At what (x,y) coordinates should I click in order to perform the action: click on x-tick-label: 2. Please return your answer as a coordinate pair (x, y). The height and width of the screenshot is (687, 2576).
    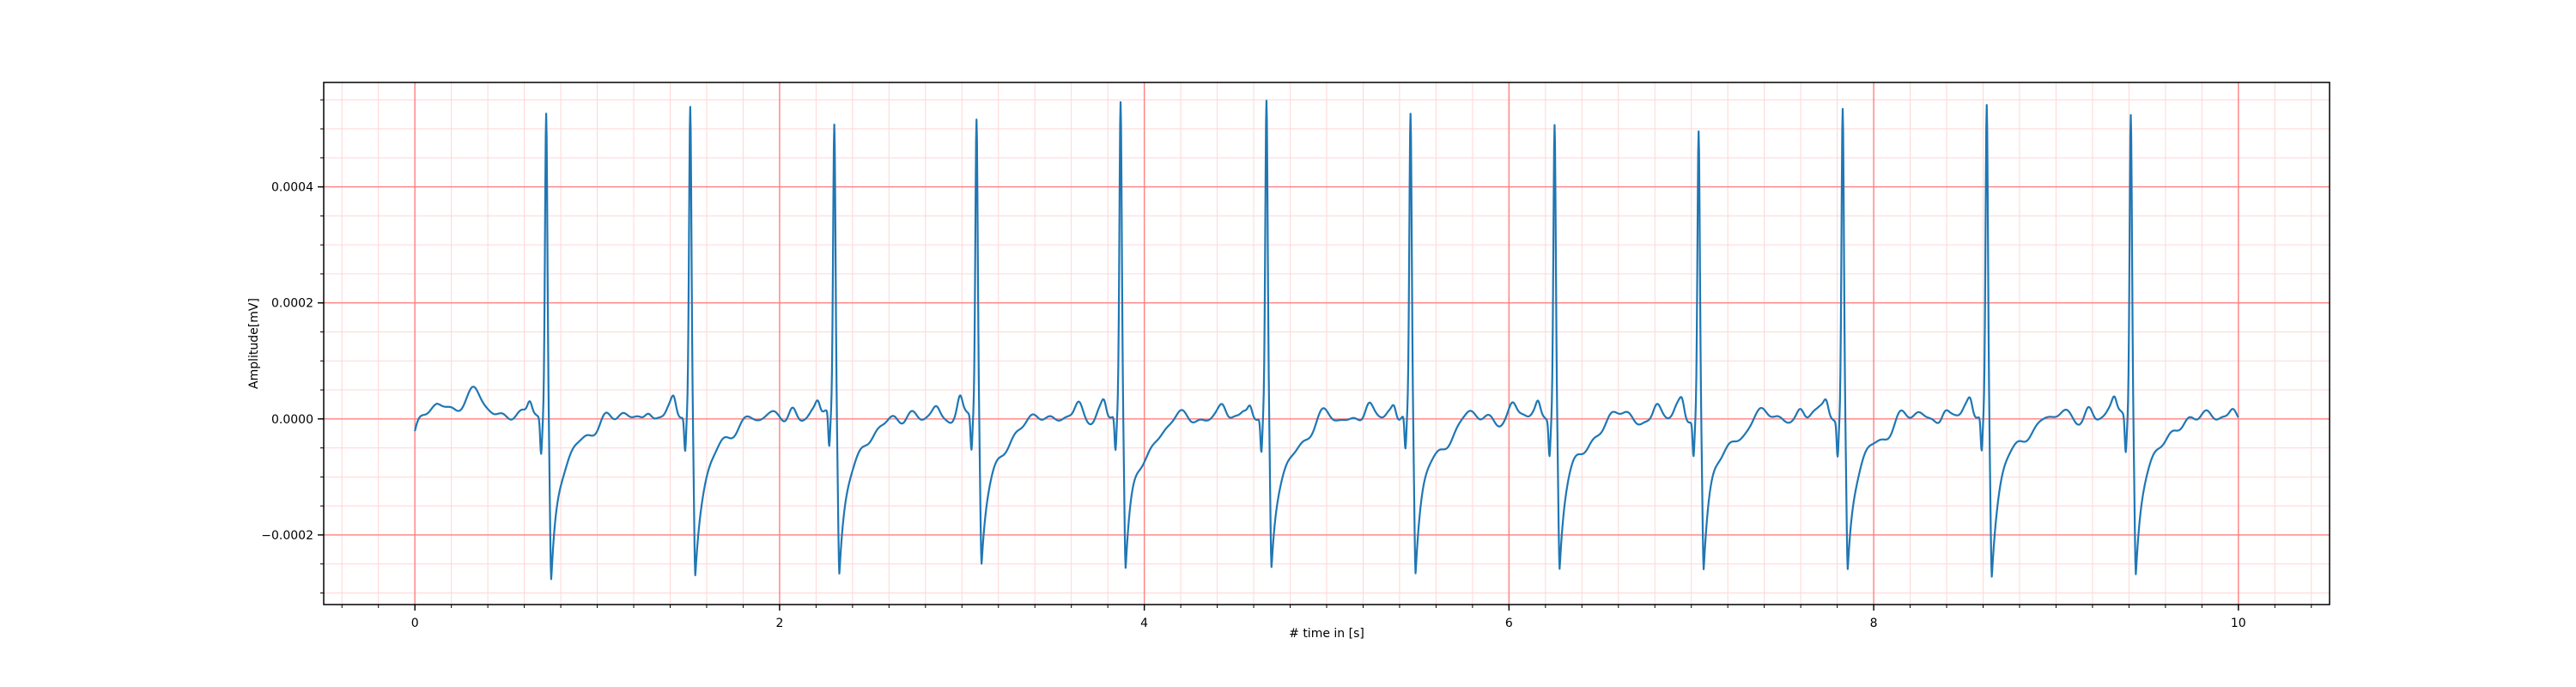
    Looking at the image, I should click on (779, 623).